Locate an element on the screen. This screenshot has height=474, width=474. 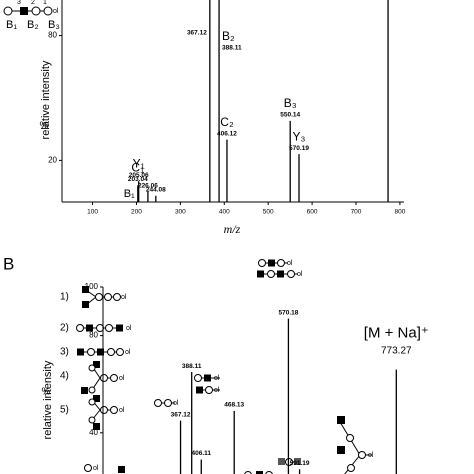
cleavage-label: 2 is located at coordinates (33, 3).